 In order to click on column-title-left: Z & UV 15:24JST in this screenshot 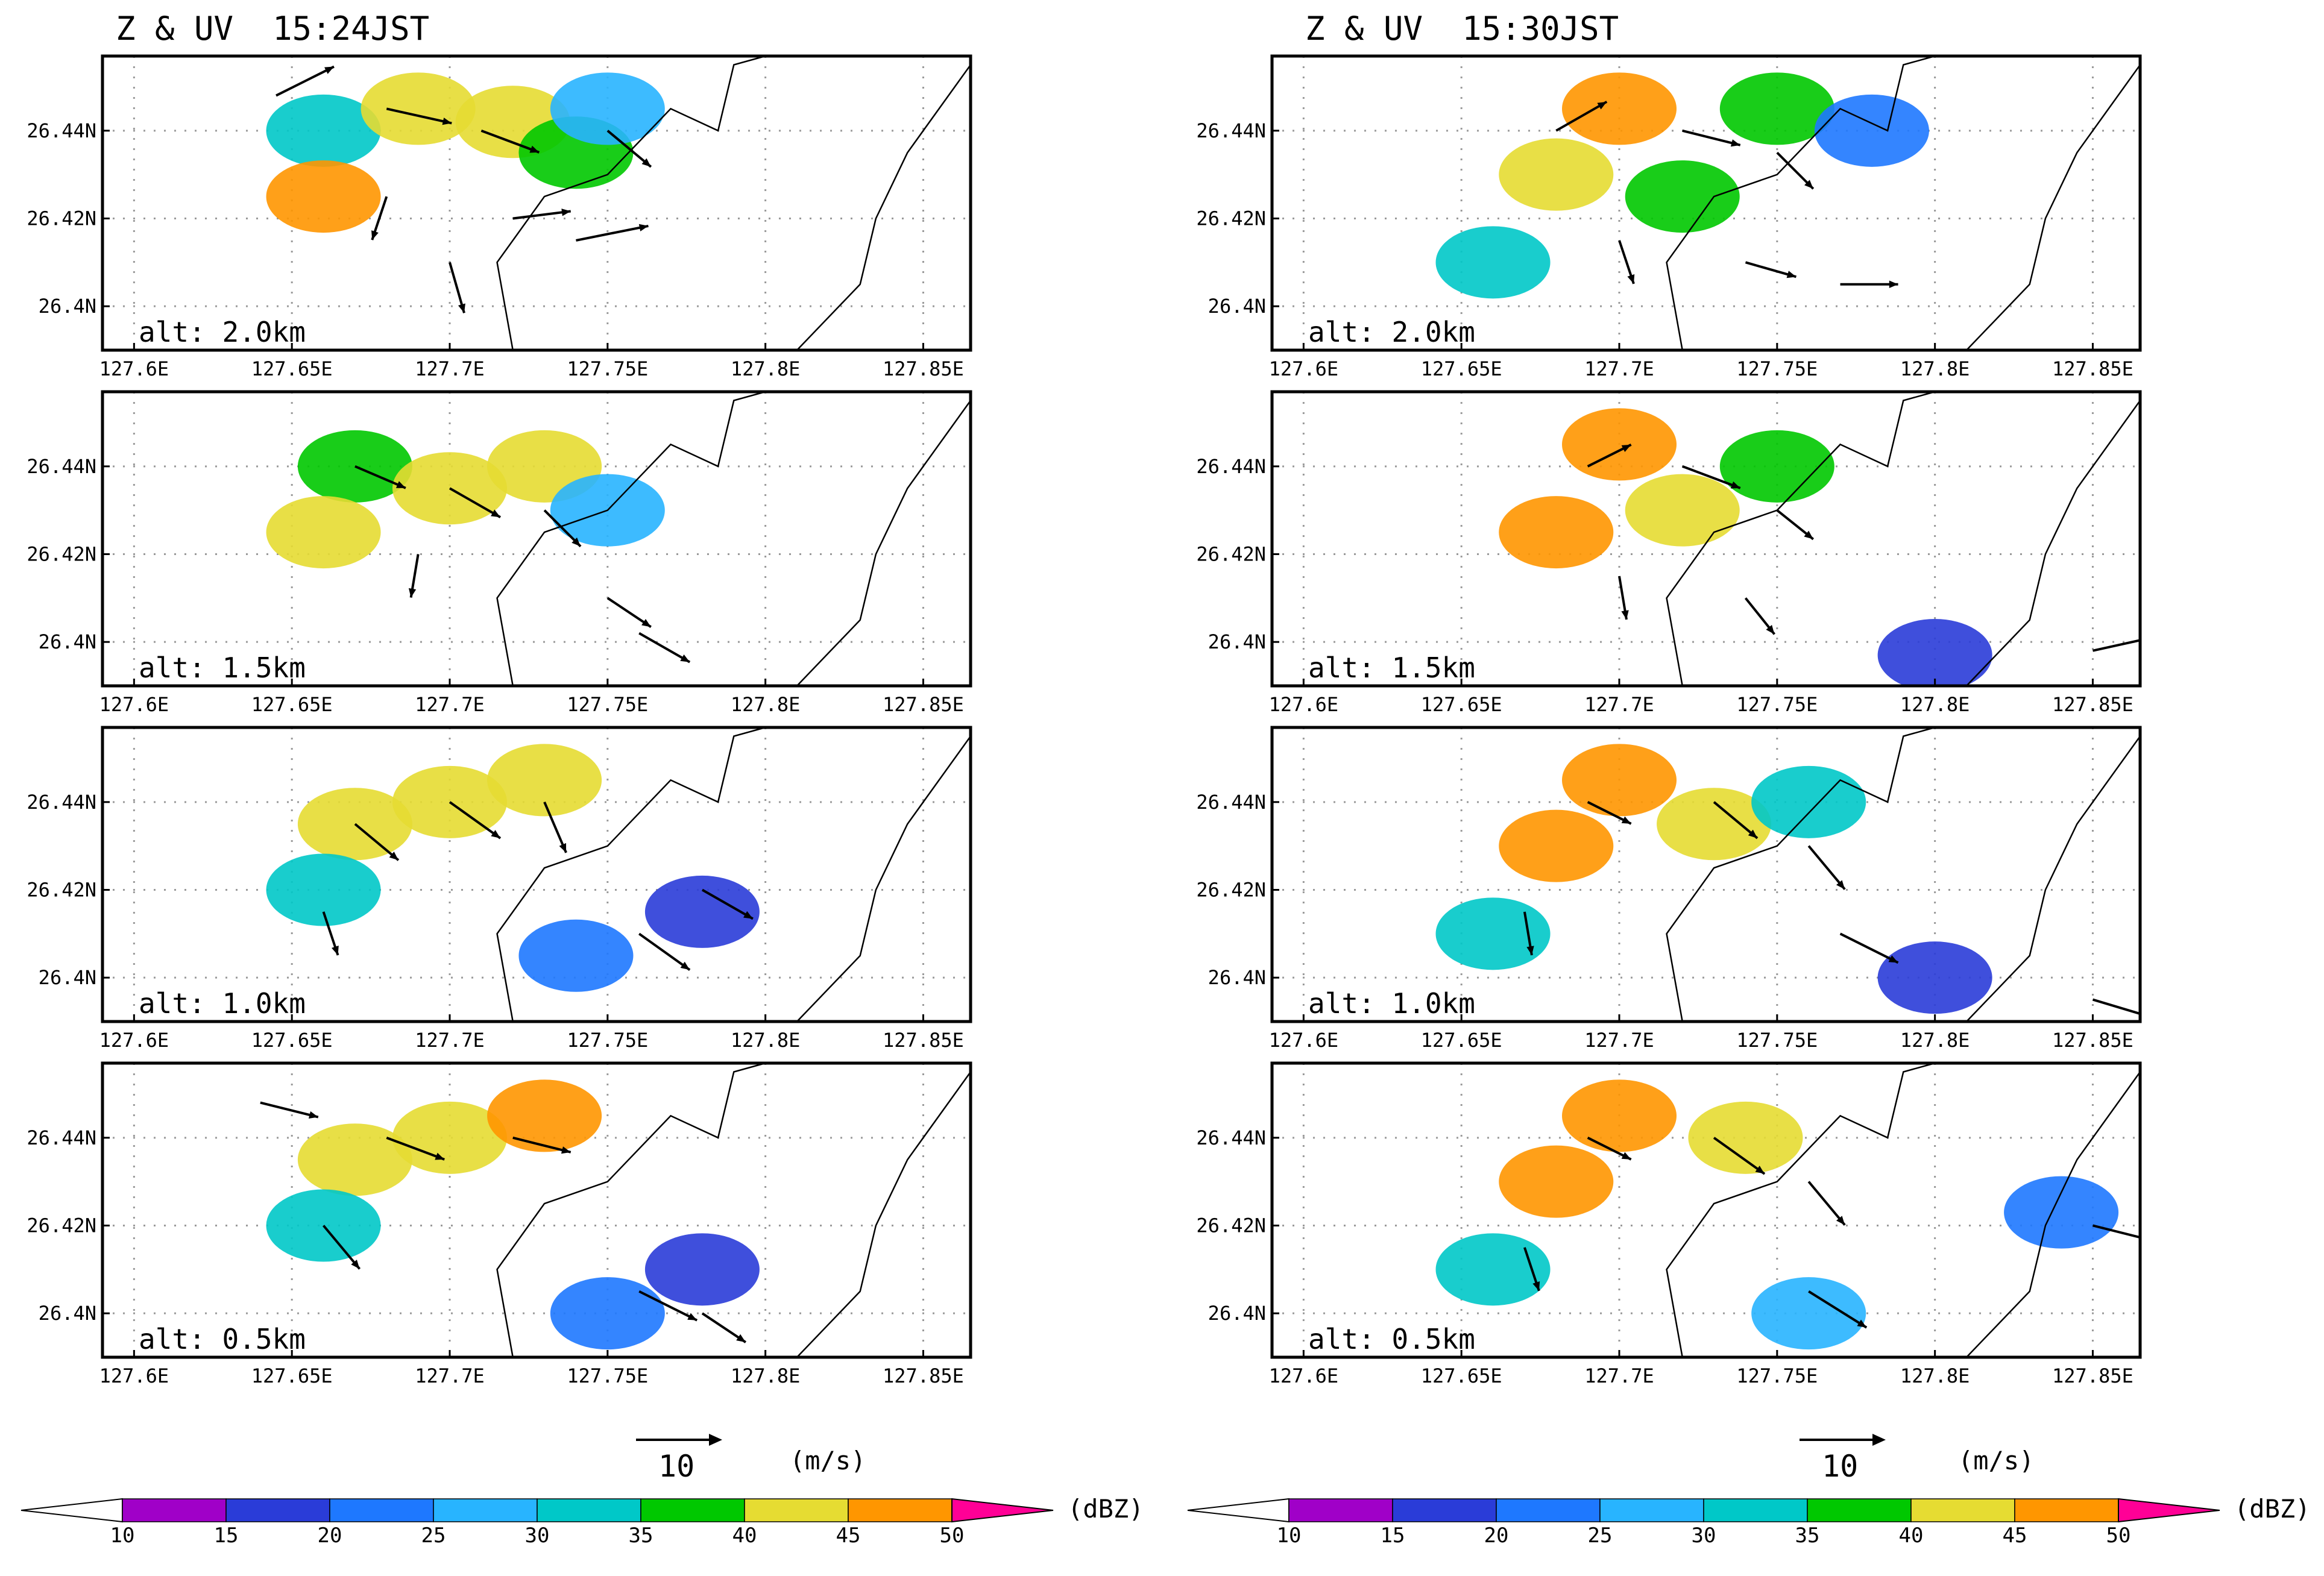, I will do `click(272, 29)`.